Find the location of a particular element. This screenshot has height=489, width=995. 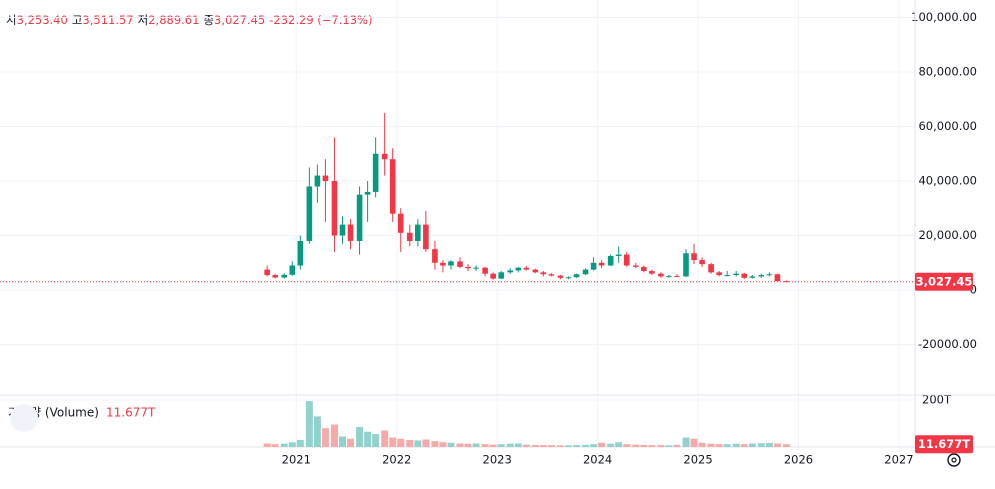

y-tick-label: 80,000.00 is located at coordinates (947, 71).